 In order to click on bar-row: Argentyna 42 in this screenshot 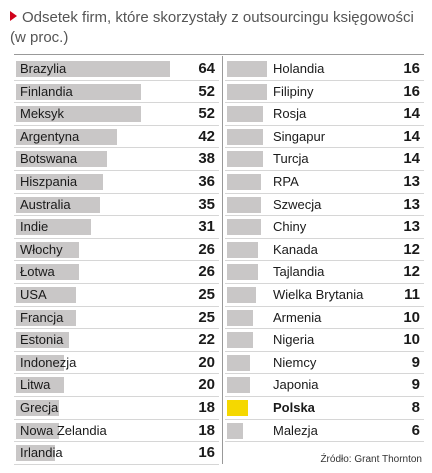, I will do `click(116, 137)`.